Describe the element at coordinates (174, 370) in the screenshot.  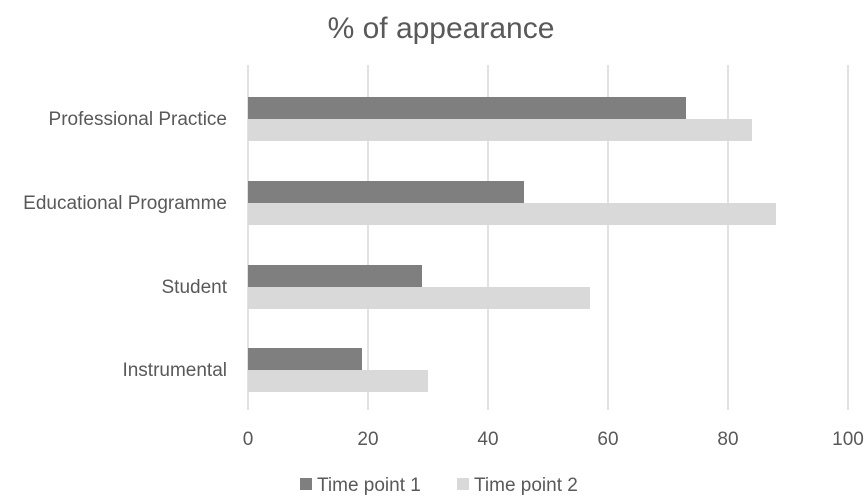
I see `category-label: Instrumental` at that location.